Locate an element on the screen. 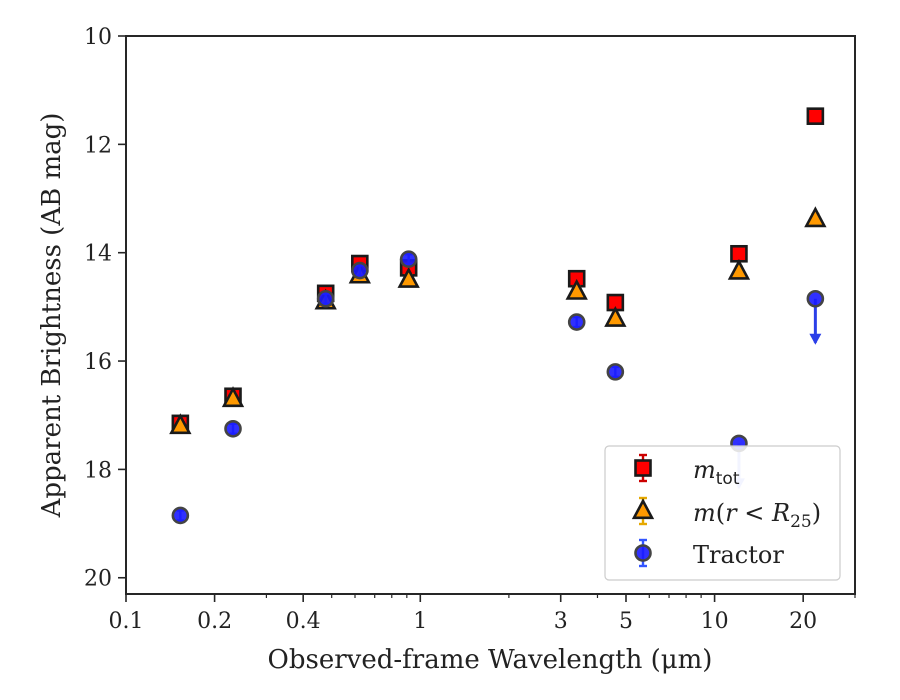 This screenshot has width=900, height=700. legend-symbols is located at coordinates (643, 510).